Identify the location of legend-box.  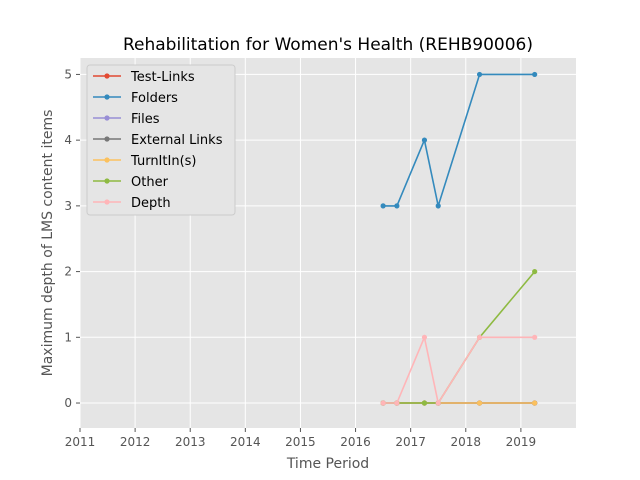
(161, 140).